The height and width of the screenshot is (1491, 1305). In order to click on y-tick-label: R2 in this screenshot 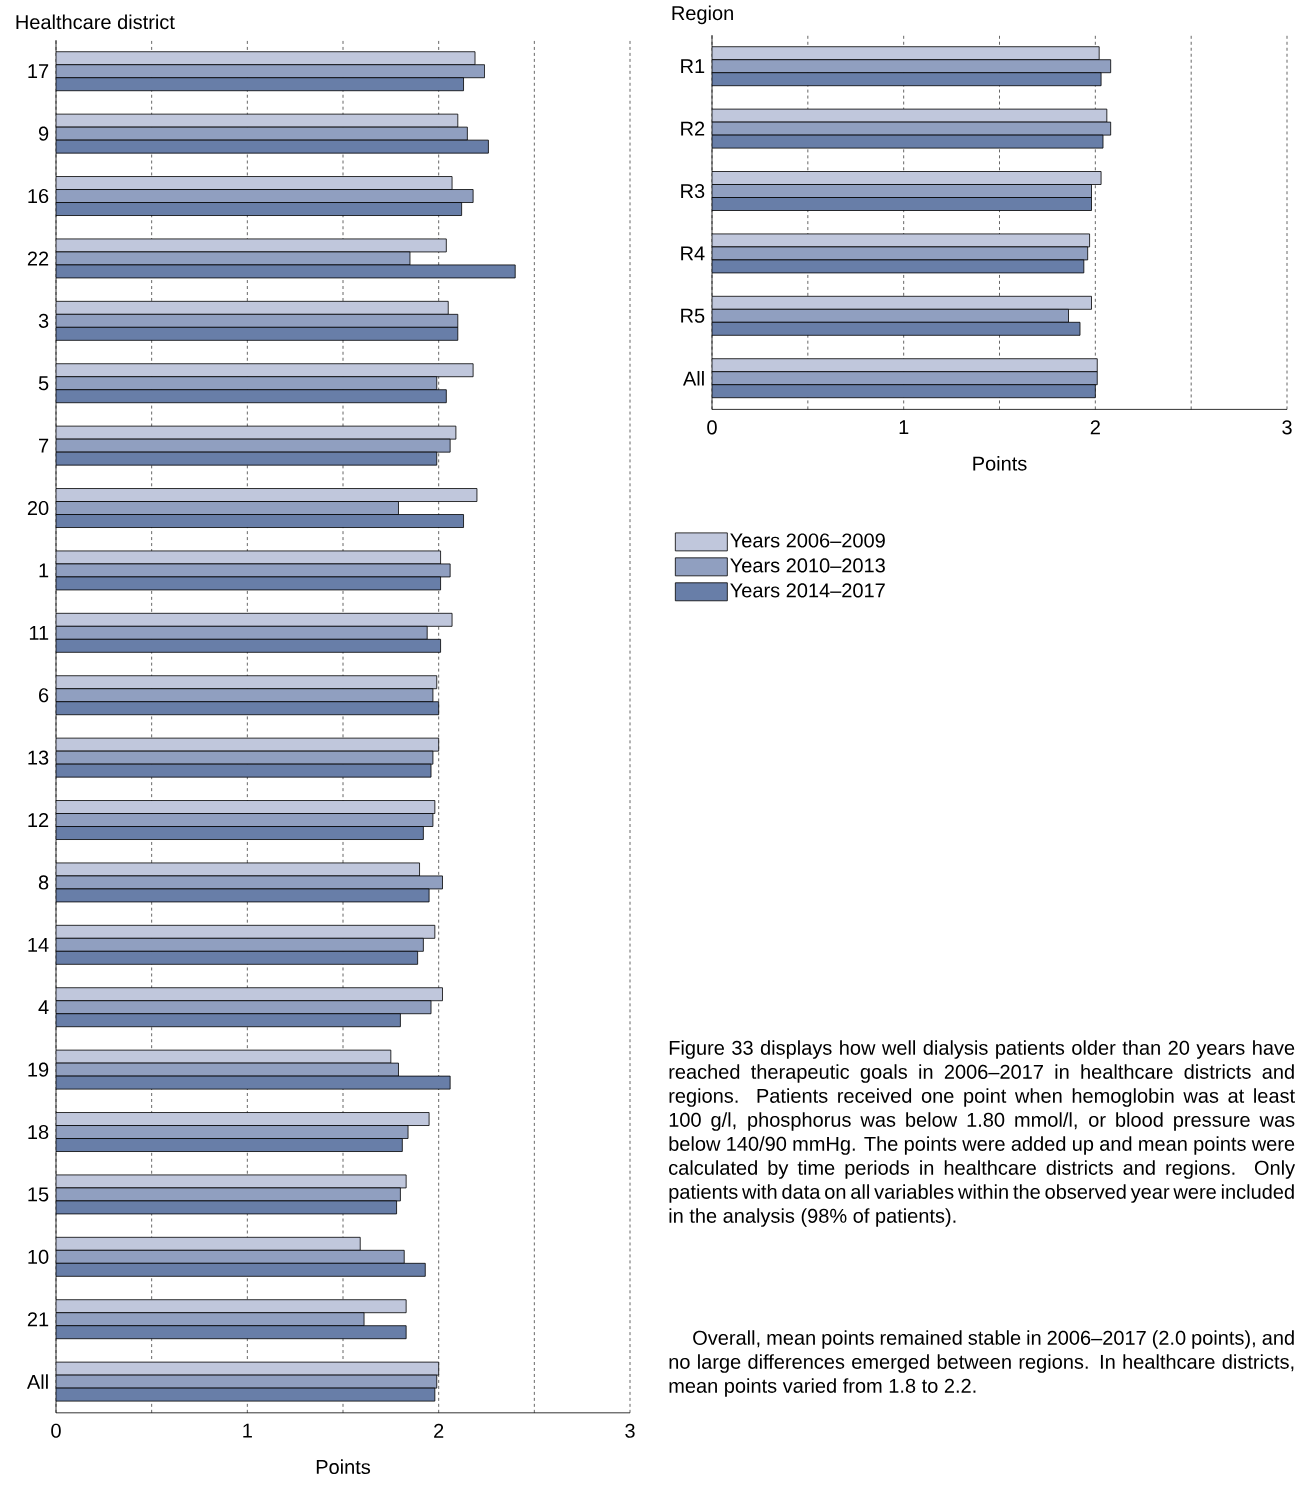, I will do `click(693, 128)`.